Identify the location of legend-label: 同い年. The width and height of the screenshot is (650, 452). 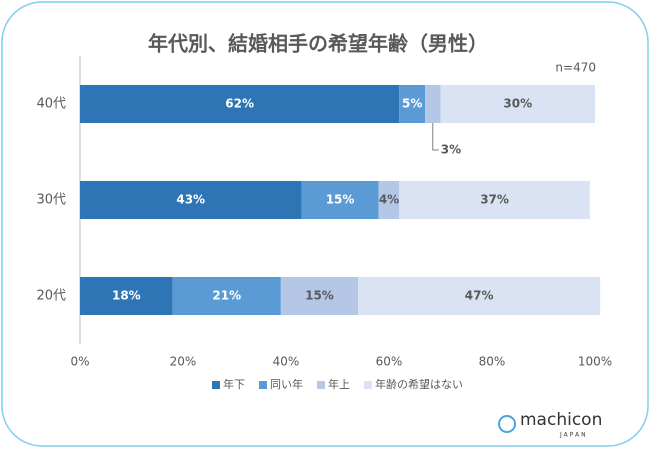
(286, 384).